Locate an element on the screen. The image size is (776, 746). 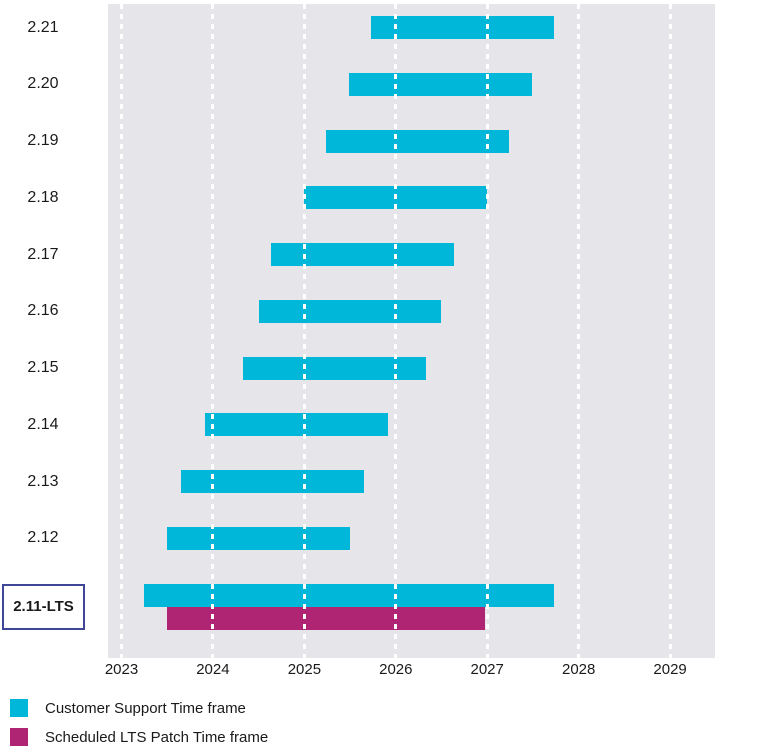
gridline-2028 is located at coordinates (579, 331).